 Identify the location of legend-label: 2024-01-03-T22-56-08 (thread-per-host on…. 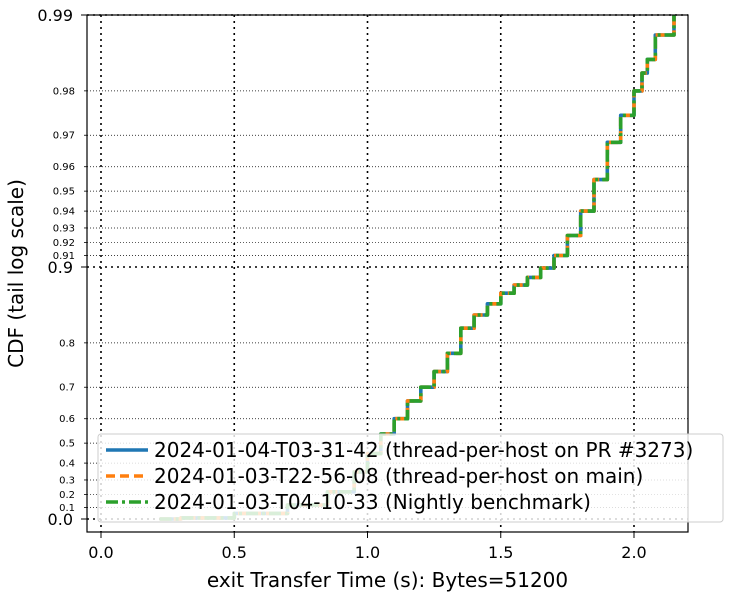
(398, 476).